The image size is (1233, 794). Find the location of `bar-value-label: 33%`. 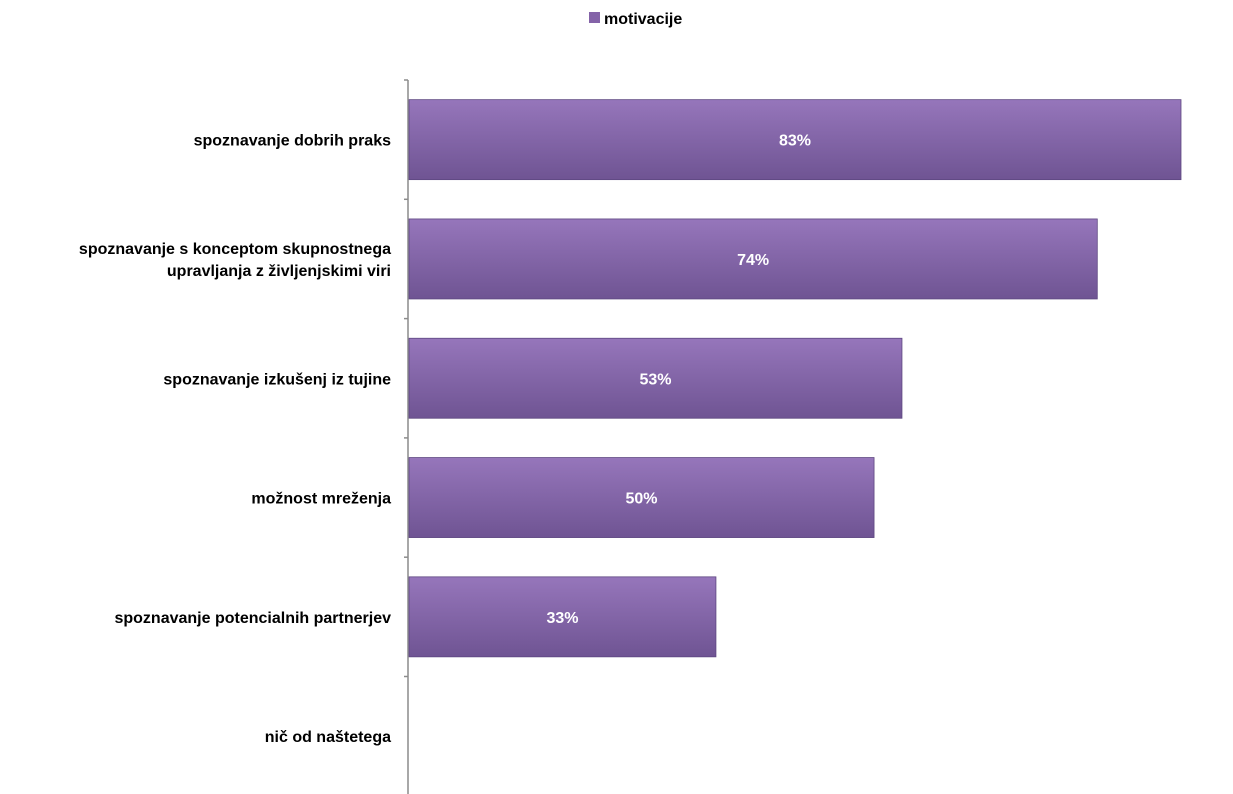

bar-value-label: 33% is located at coordinates (562, 618).